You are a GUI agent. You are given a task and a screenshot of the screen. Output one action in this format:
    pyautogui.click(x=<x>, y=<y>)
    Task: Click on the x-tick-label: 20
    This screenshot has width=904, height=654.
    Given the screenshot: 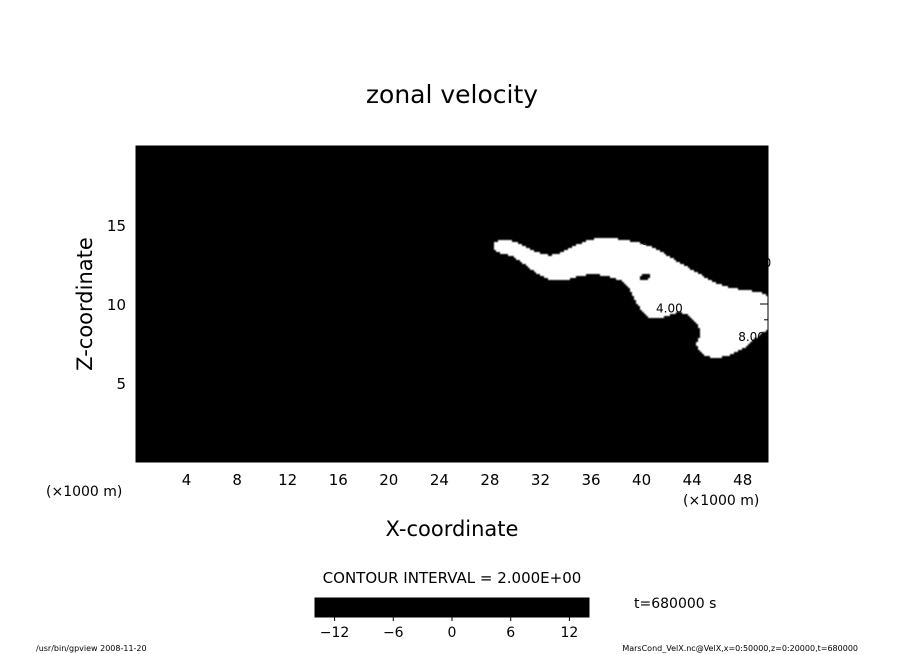 What is the action you would take?
    pyautogui.click(x=388, y=480)
    